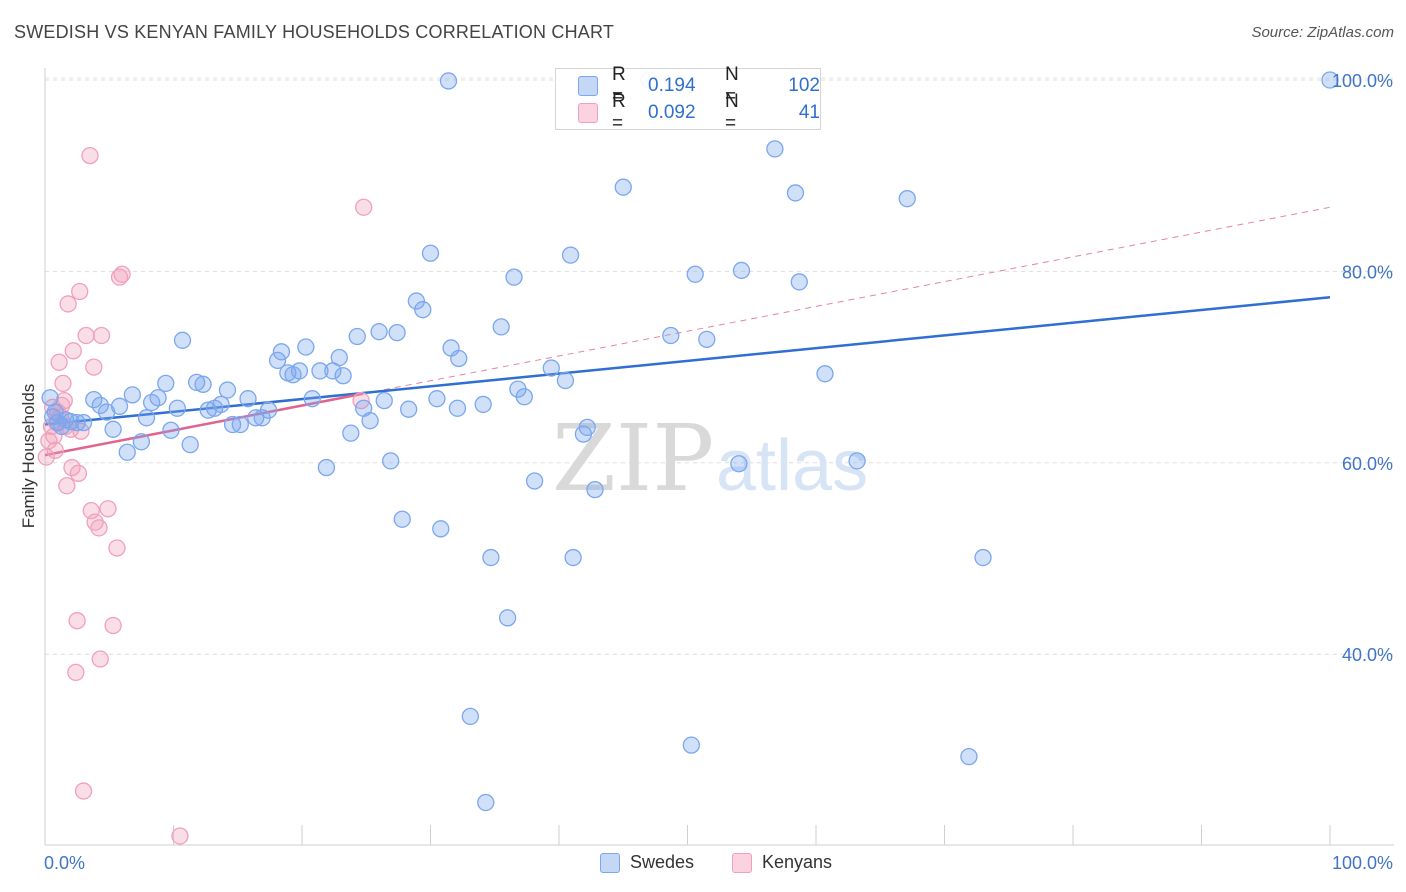 Image resolution: width=1406 pixels, height=892 pixels. I want to click on legend-item-swedes: Swedes, so click(647, 862).